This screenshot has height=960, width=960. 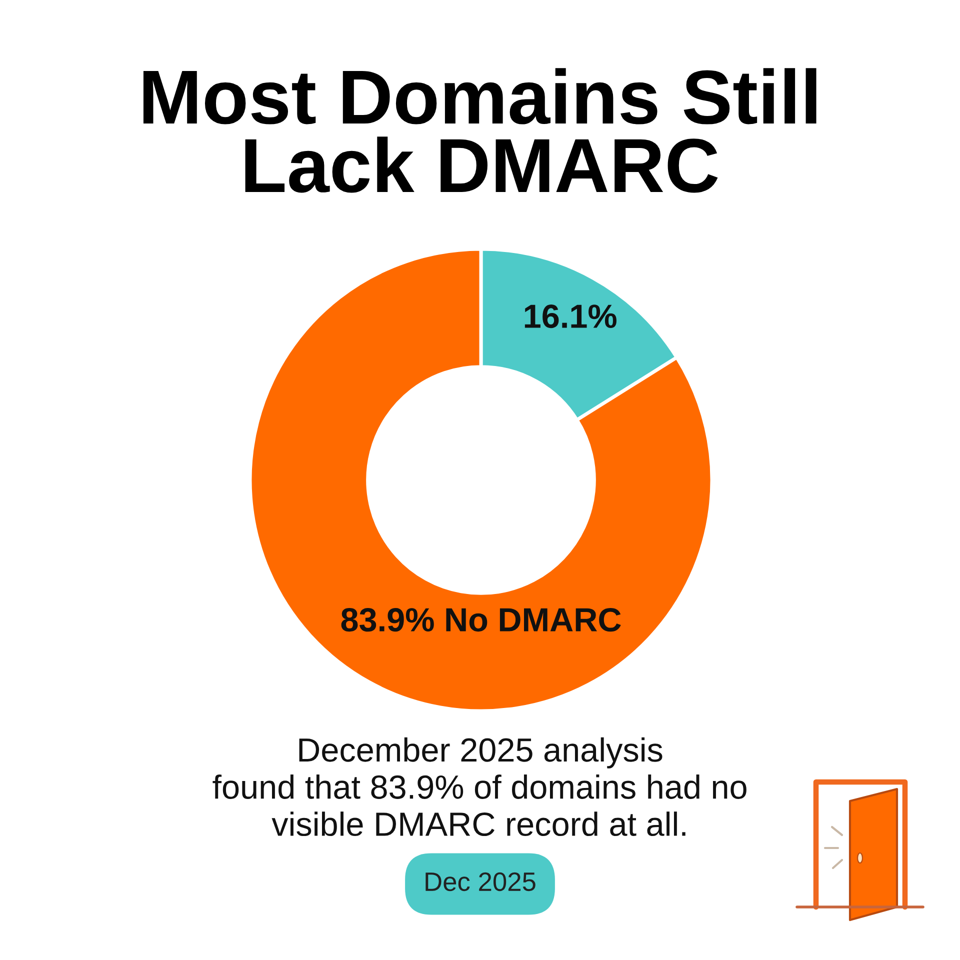 I want to click on chart-title: Most Domains Still Lack DMARC, so click(x=479, y=130).